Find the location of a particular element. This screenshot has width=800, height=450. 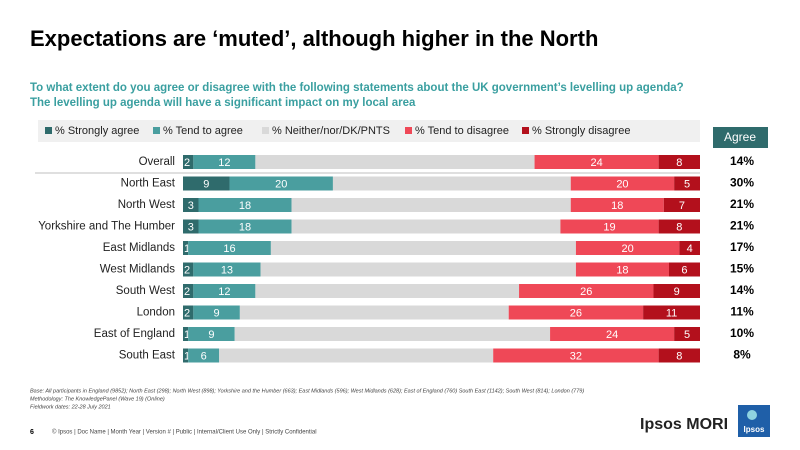

data-label: 6 is located at coordinates (204, 356).